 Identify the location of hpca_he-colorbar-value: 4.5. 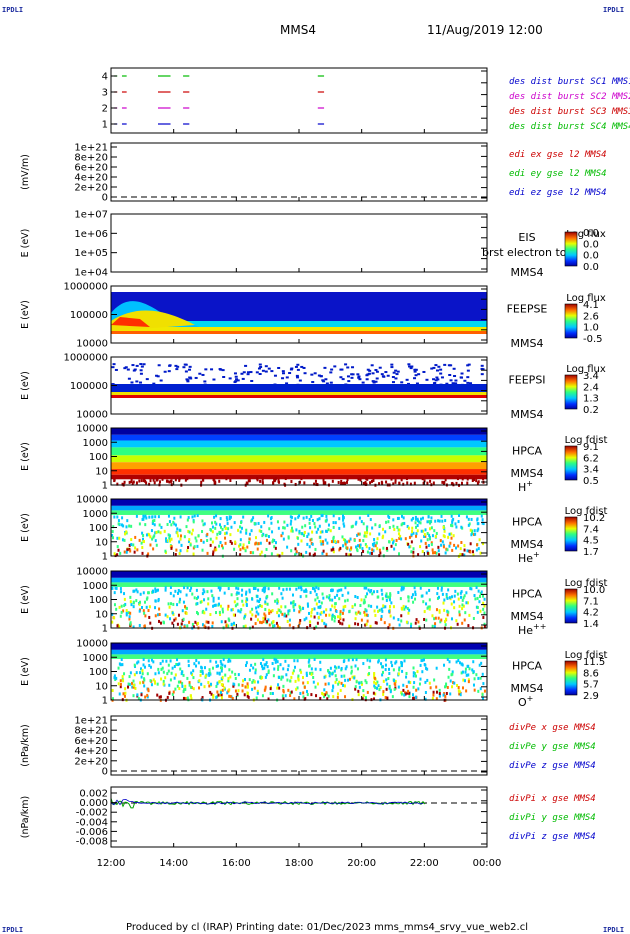
(591, 541).